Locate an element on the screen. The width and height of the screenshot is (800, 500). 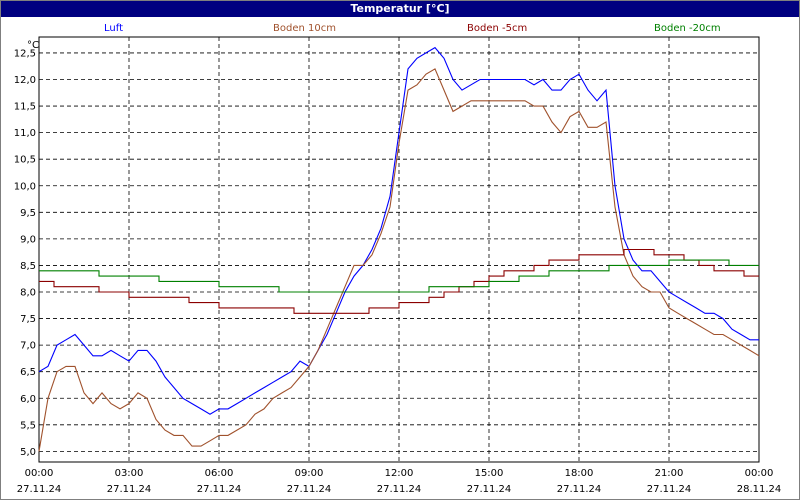
y-tick-label: 8,0 is located at coordinates (28, 293).